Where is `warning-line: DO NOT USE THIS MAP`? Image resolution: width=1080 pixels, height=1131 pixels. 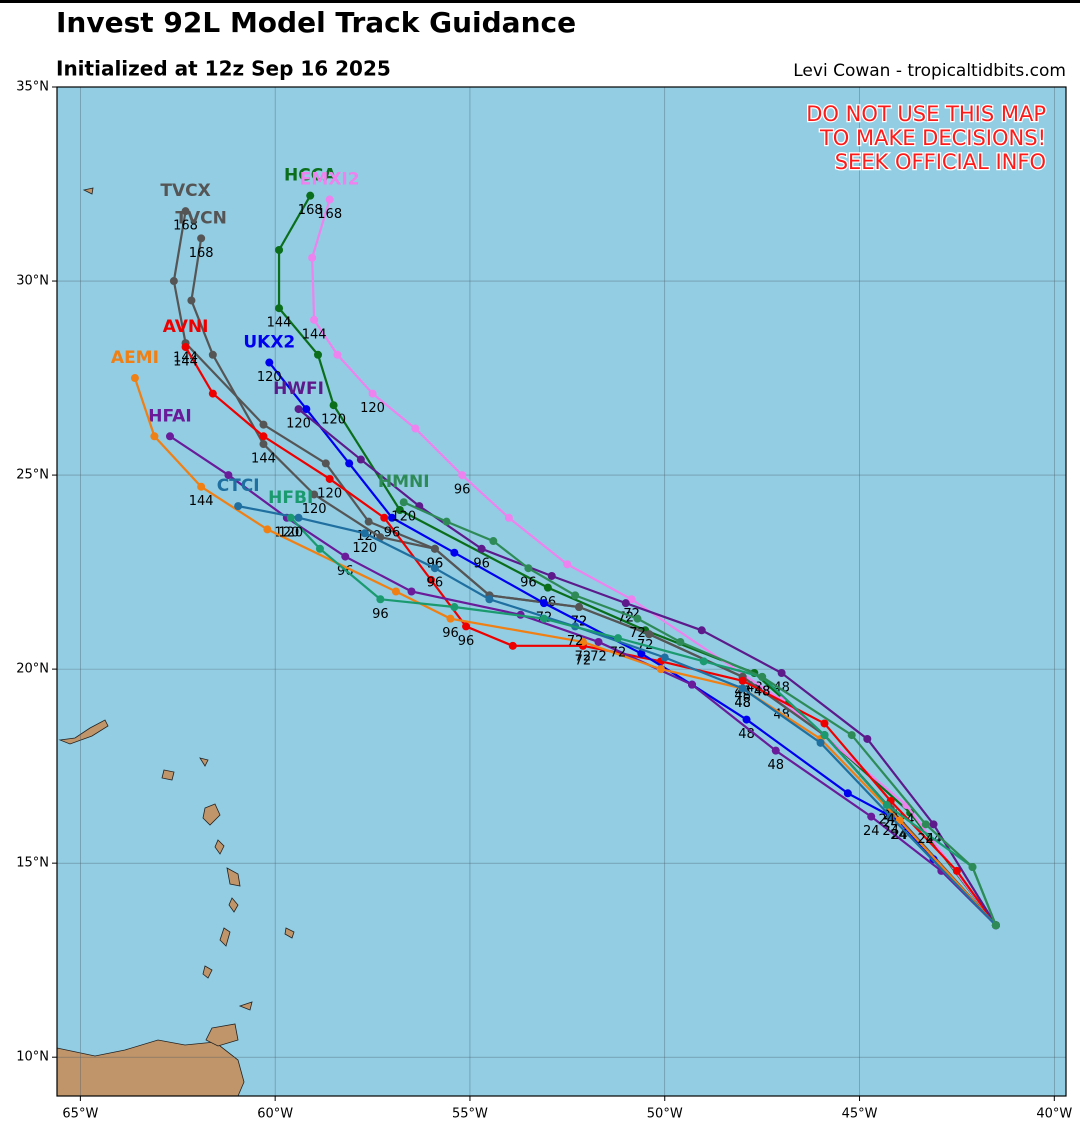
warning-line: DO NOT USE THIS MAP is located at coordinates (926, 114).